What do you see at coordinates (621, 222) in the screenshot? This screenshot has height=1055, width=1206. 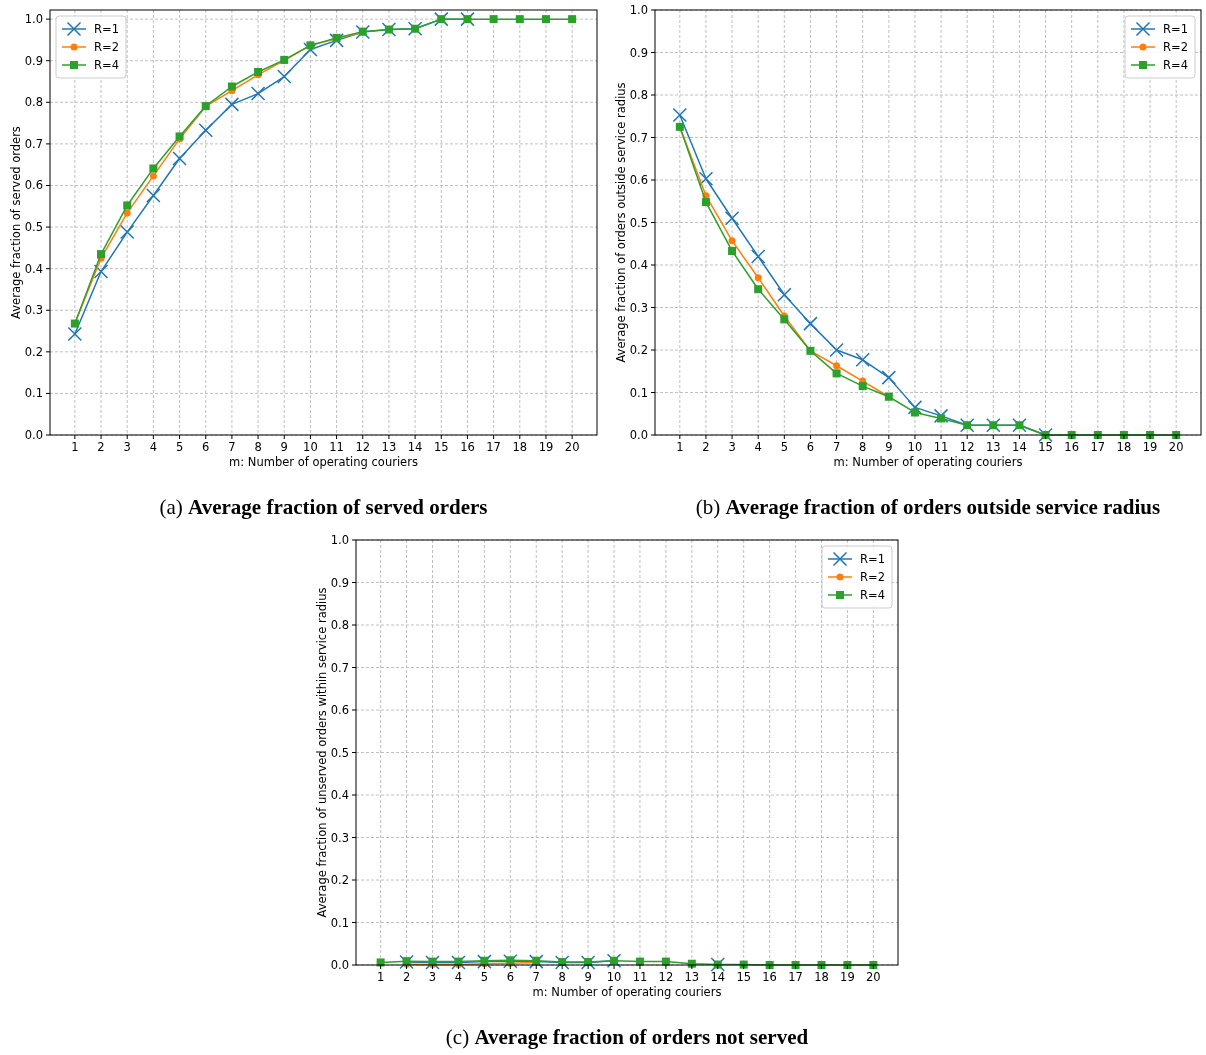 I see `y-axis-title: Average fraction of orders outside service radius` at bounding box center [621, 222].